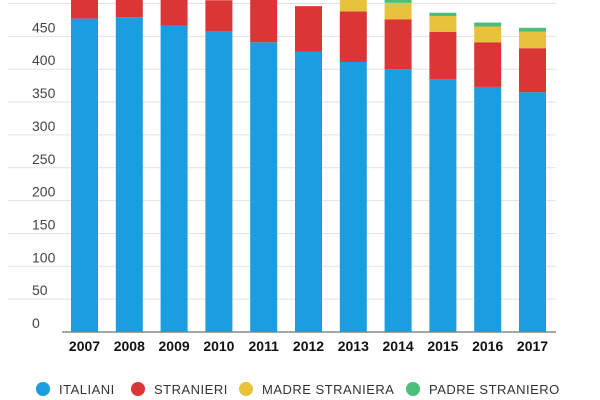 The image size is (600, 400). I want to click on bar-group-2017, so click(532, 179).